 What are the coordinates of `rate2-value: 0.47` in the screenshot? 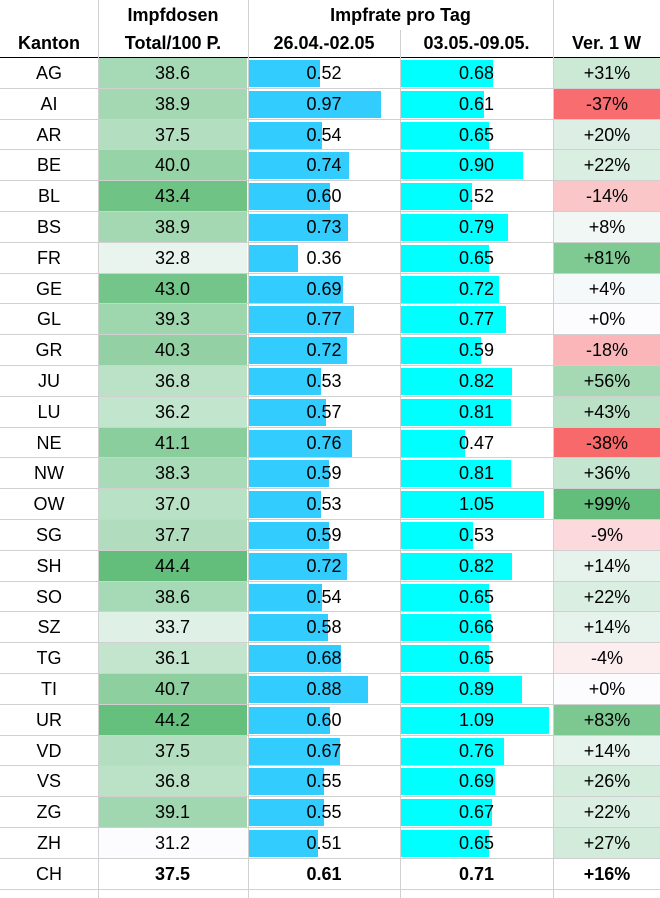 It's located at (476, 442).